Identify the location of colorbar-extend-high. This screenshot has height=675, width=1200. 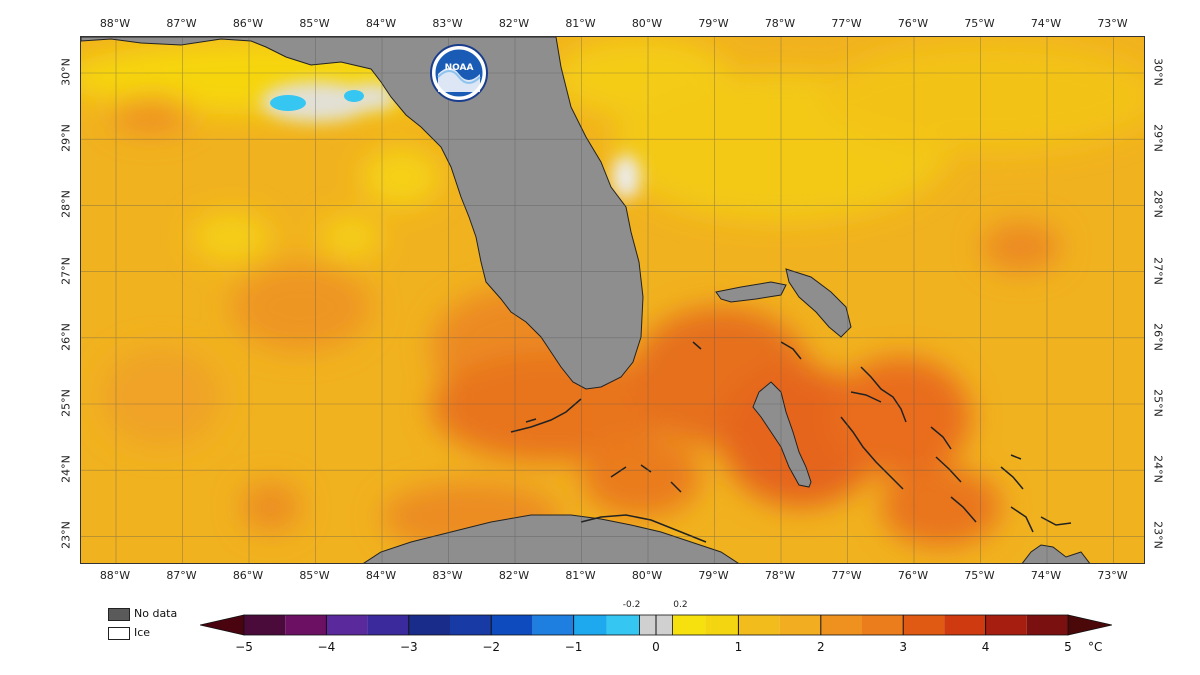
(1090, 625).